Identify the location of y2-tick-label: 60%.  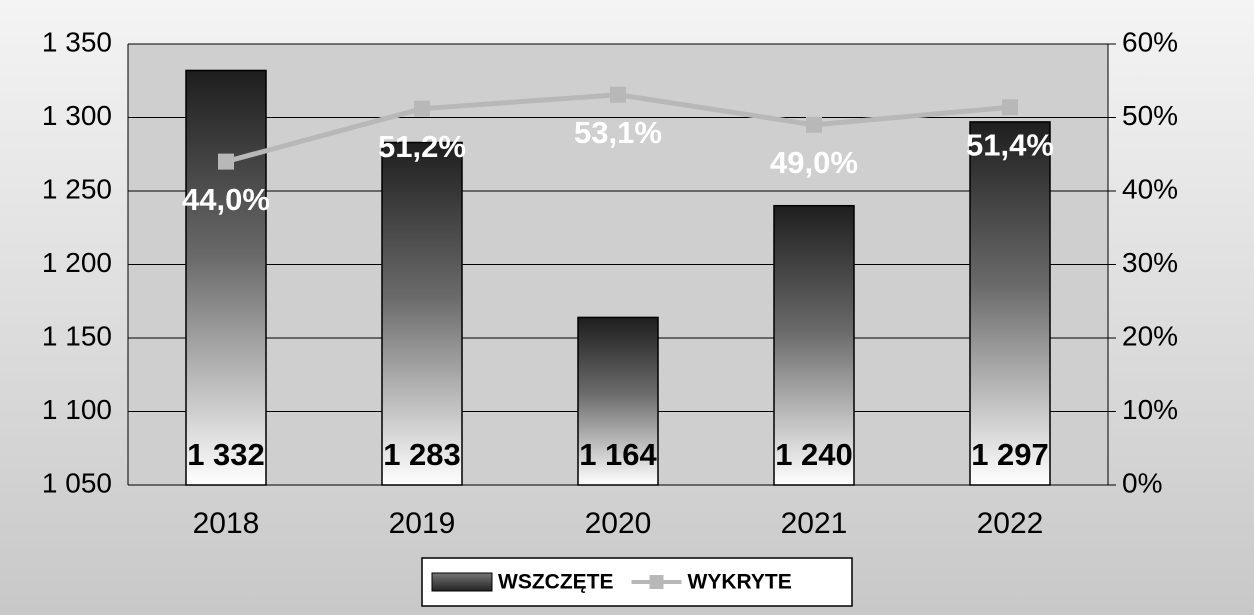
(1150, 41).